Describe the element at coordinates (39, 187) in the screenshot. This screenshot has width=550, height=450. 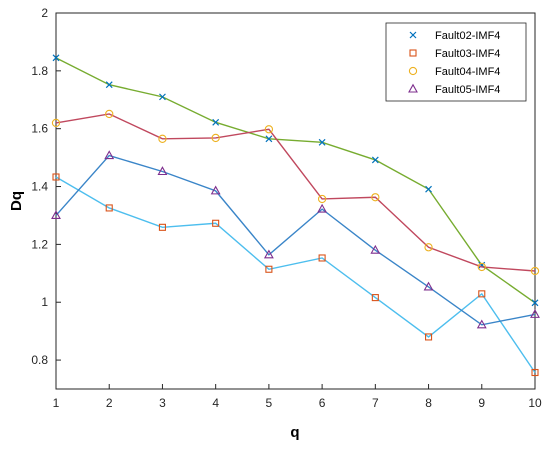
I see `y-tick-label: 1.4` at that location.